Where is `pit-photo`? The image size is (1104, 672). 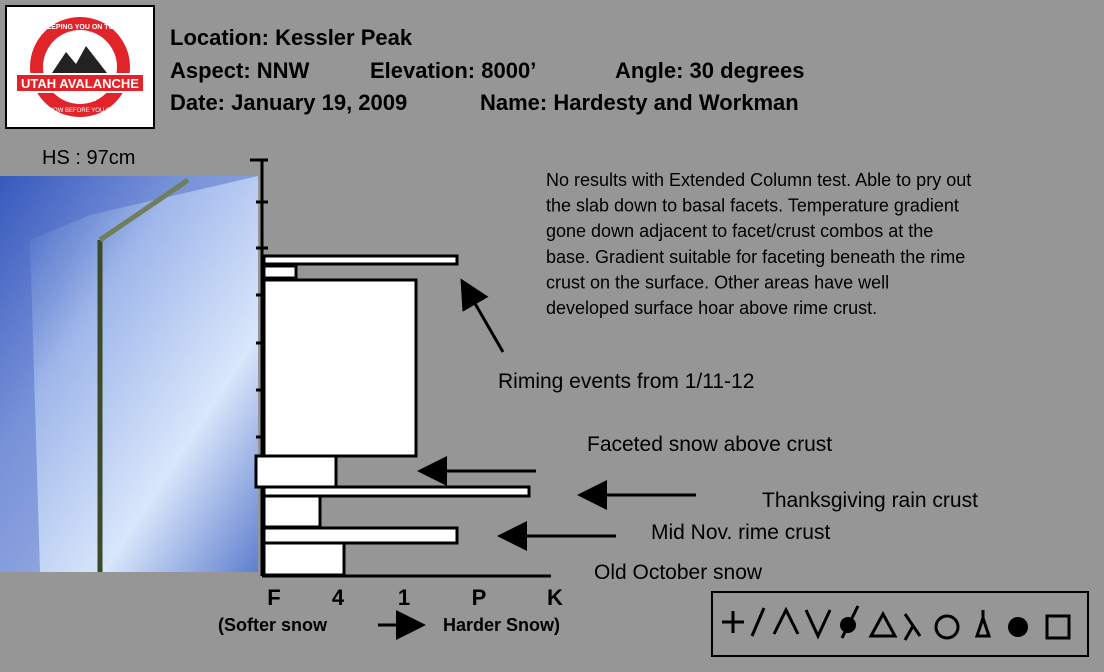
pit-photo is located at coordinates (129, 374).